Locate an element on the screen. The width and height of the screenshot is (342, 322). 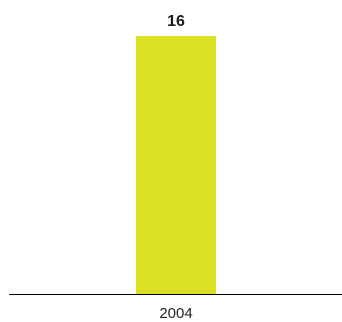
value-labels-group: 16 is located at coordinates (176, 21).